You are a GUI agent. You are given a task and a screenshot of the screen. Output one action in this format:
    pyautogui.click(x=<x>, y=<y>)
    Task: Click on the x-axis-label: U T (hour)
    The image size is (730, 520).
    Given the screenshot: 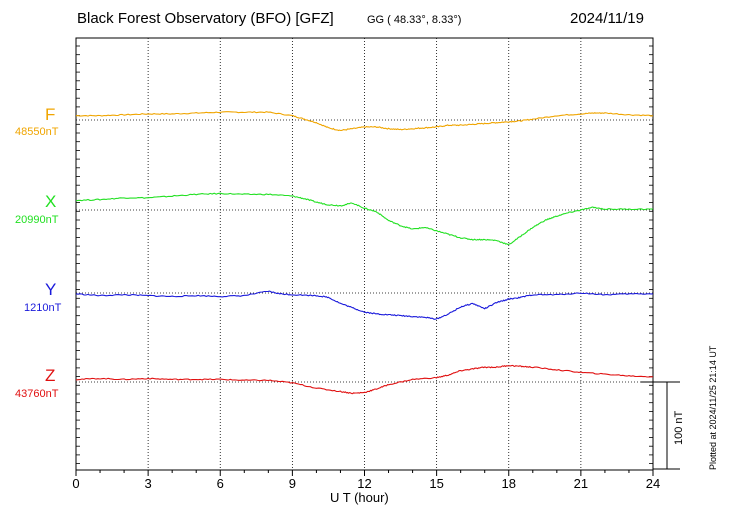 What is the action you would take?
    pyautogui.click(x=359, y=497)
    